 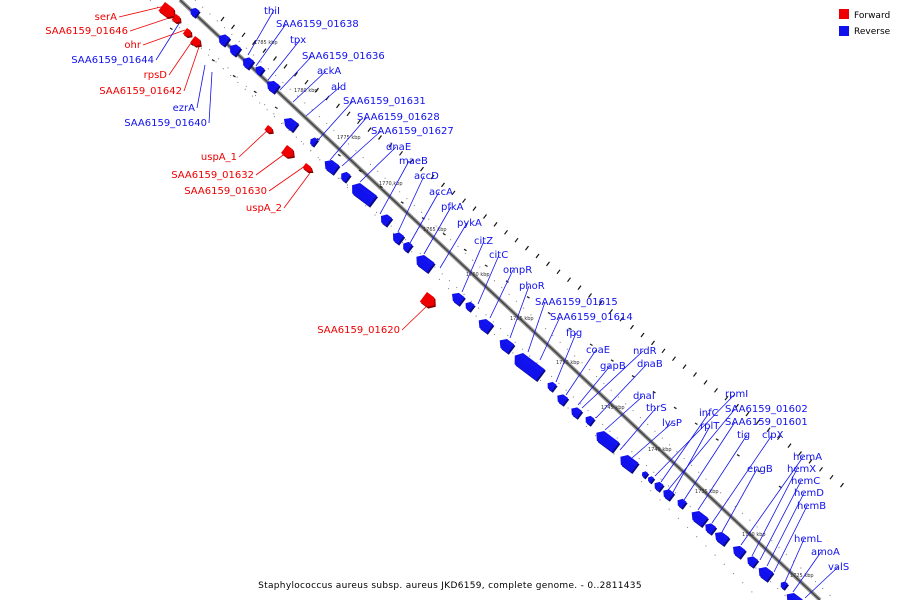 I want to click on gene-label: ackA, so click(x=329, y=71).